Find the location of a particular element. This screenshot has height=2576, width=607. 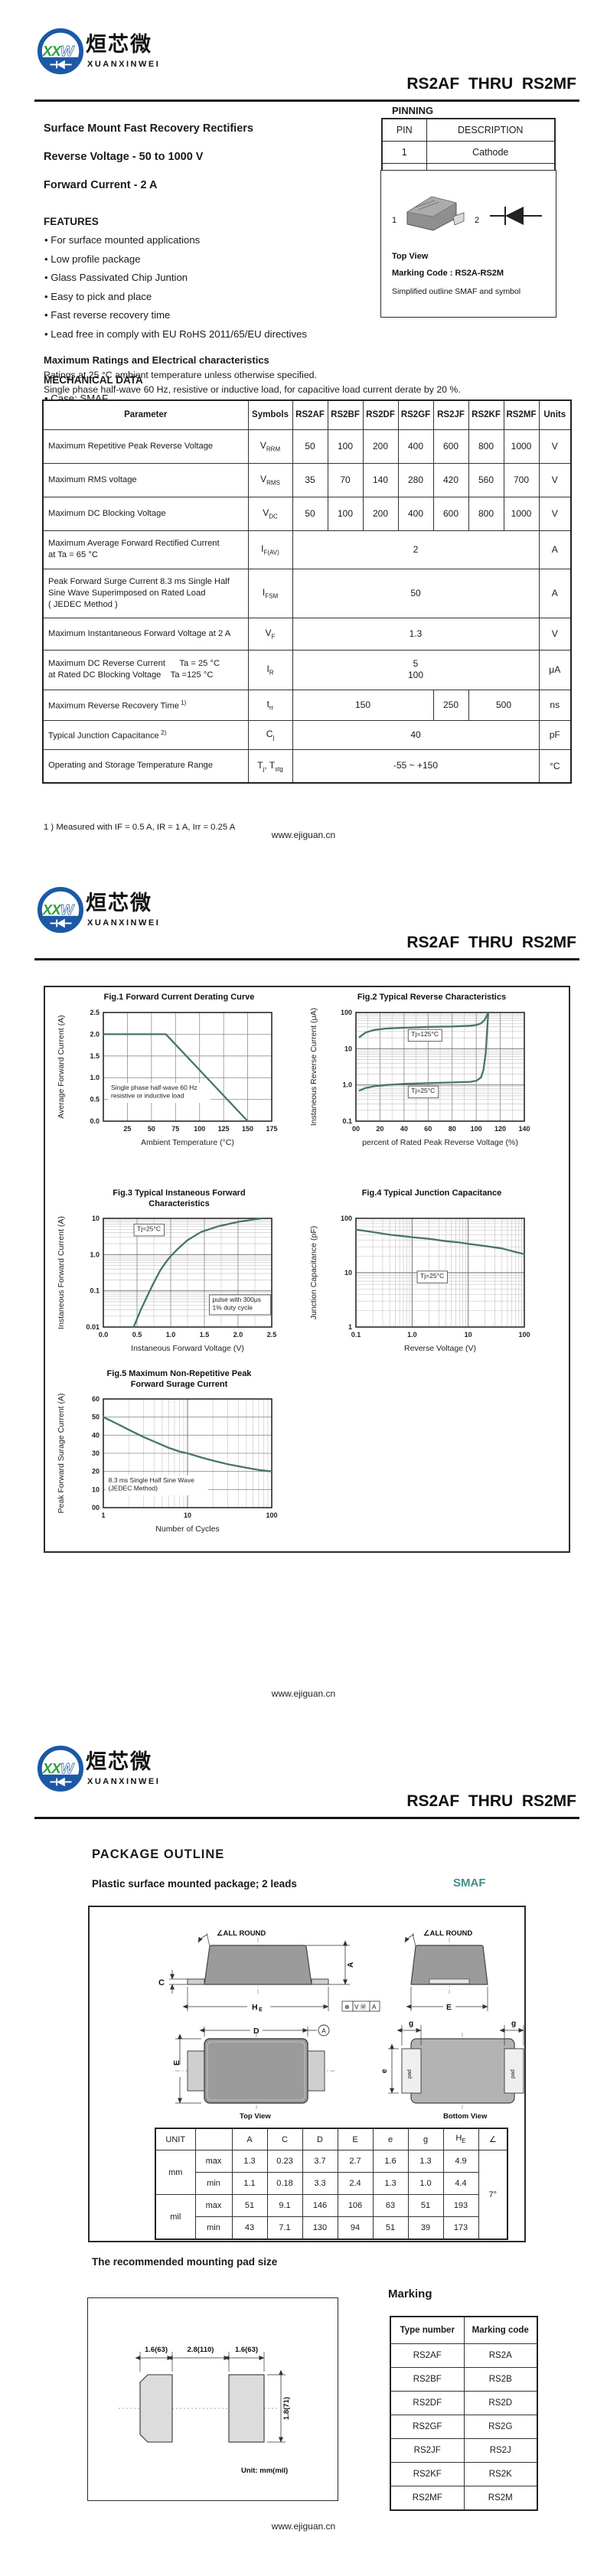

dim-value-cell: 4.9 is located at coordinates (461, 2161).